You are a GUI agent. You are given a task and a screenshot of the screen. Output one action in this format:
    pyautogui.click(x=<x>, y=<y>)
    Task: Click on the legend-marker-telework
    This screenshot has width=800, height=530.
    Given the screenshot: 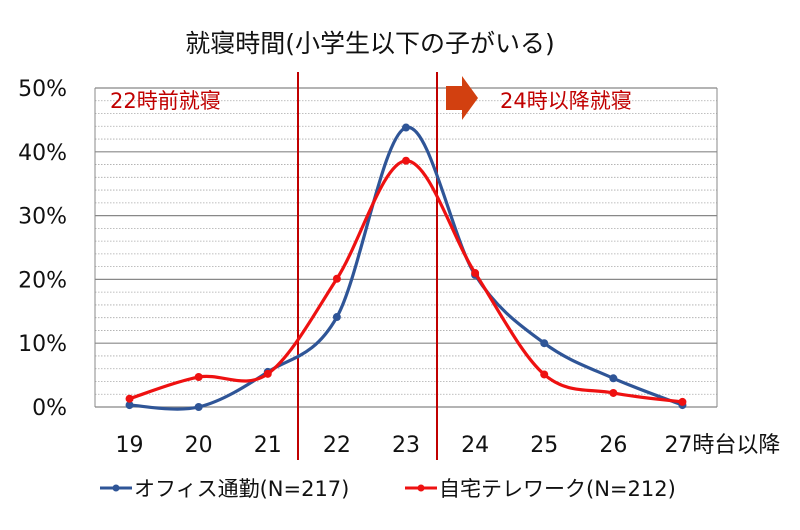 What is the action you would take?
    pyautogui.click(x=421, y=488)
    